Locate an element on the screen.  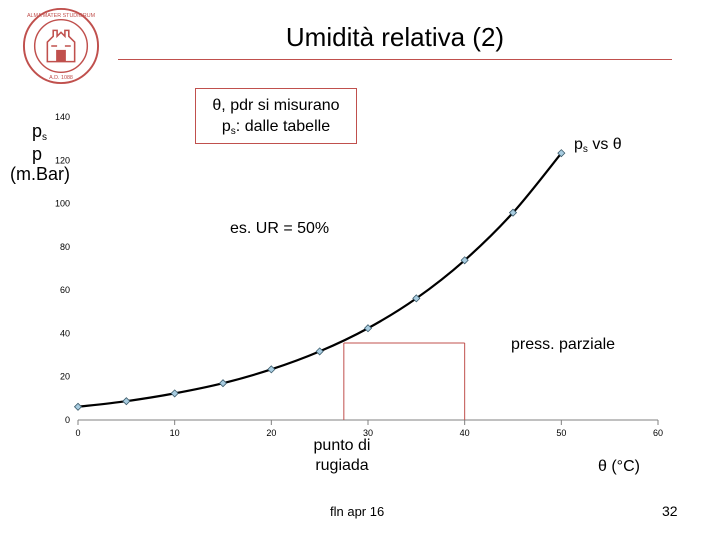
callout-line-1: θ, pdr si misurano is located at coordinates (276, 105).